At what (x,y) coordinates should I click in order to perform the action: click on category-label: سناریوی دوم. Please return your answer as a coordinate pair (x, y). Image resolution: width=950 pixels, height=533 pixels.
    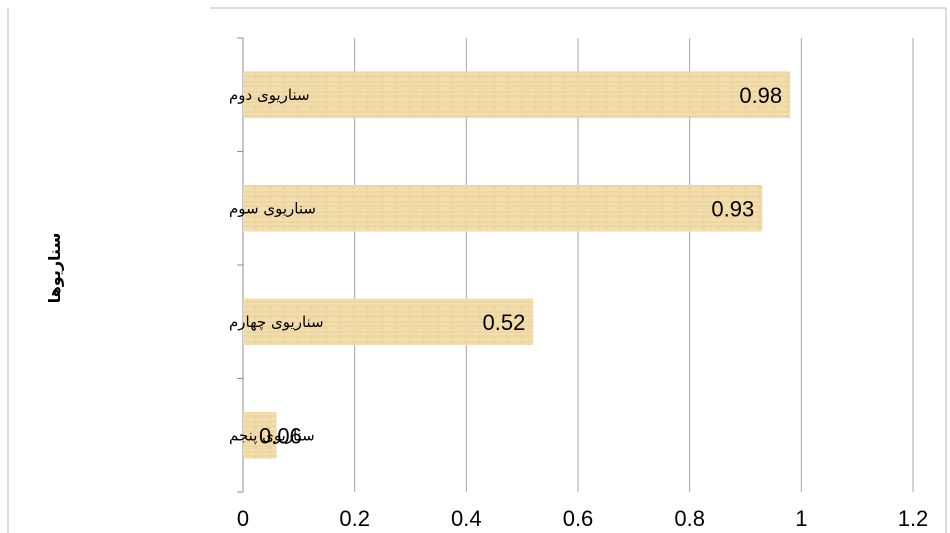
    Looking at the image, I should click on (269, 95).